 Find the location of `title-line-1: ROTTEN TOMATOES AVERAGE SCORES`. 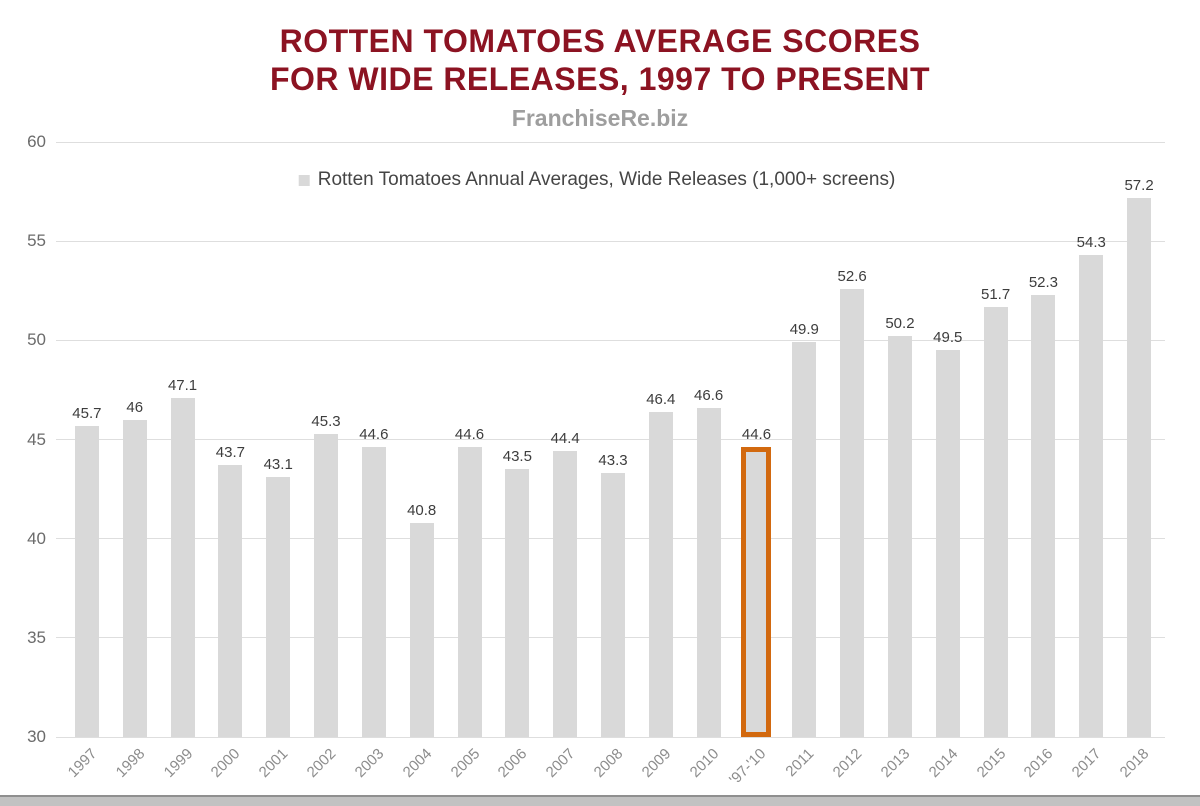

title-line-1: ROTTEN TOMATOES AVERAGE SCORES is located at coordinates (600, 41).